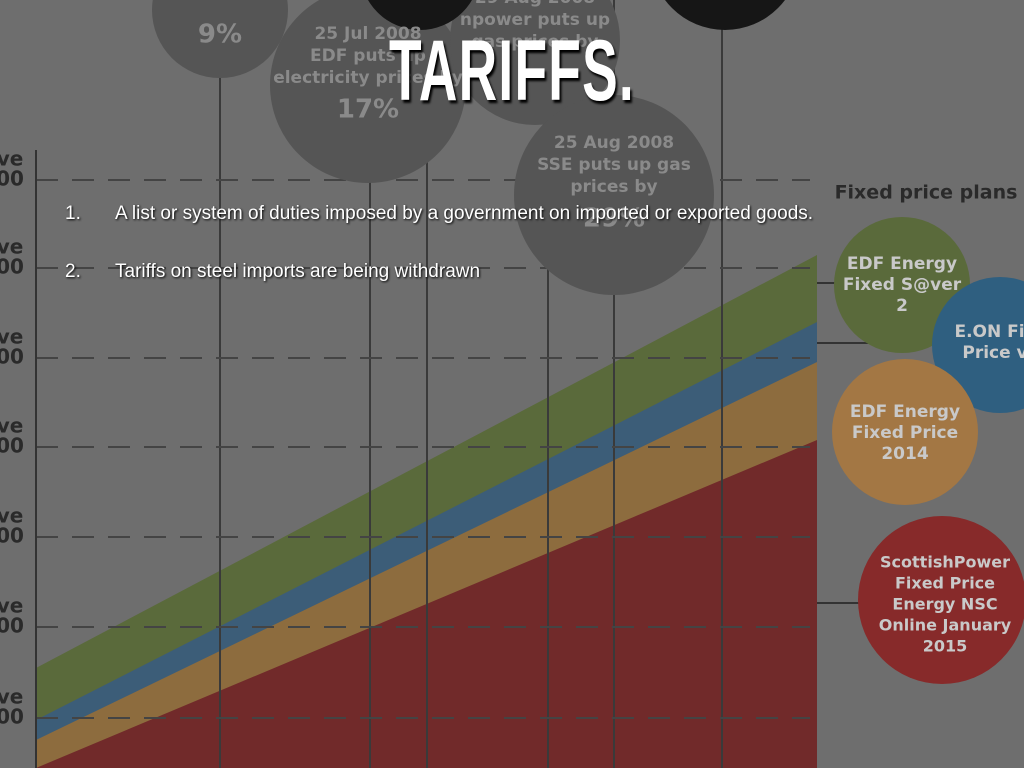  What do you see at coordinates (614, 143) in the screenshot?
I see `bubble-text: 25 Aug 2008` at bounding box center [614, 143].